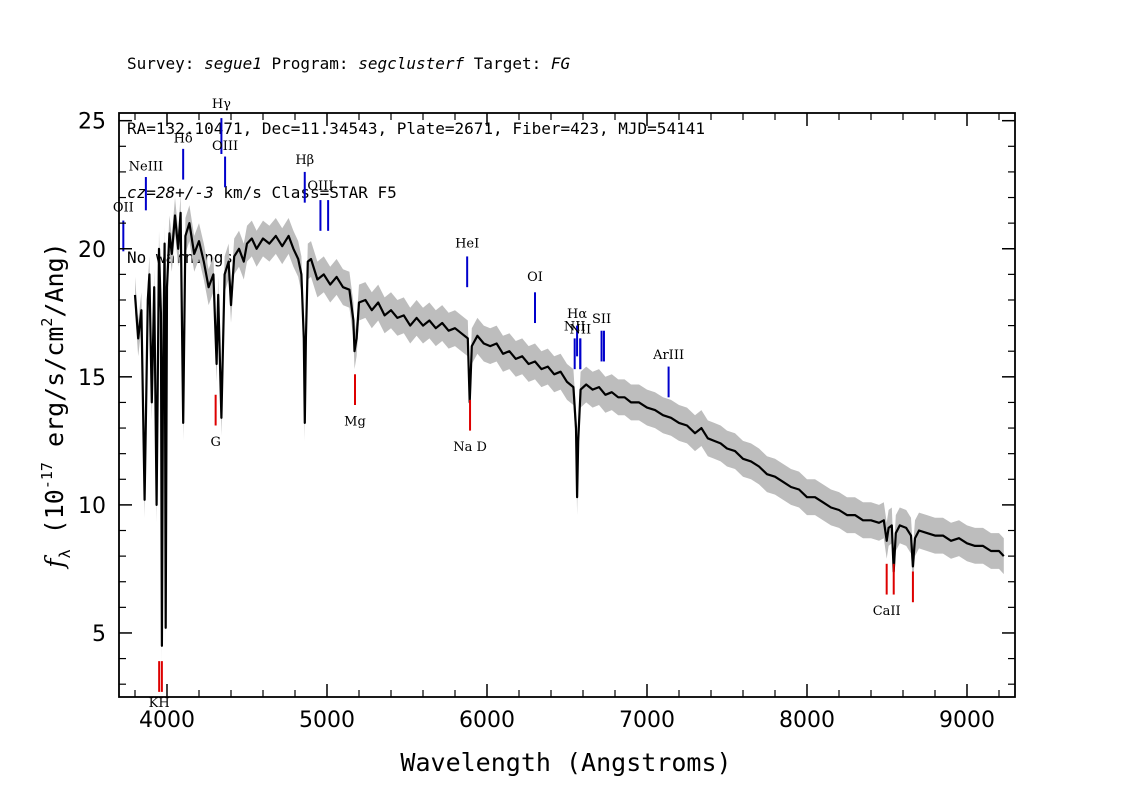 This screenshot has height=810, width=1134. What do you see at coordinates (123, 208) in the screenshot?
I see `emission-label-0: OII` at bounding box center [123, 208].